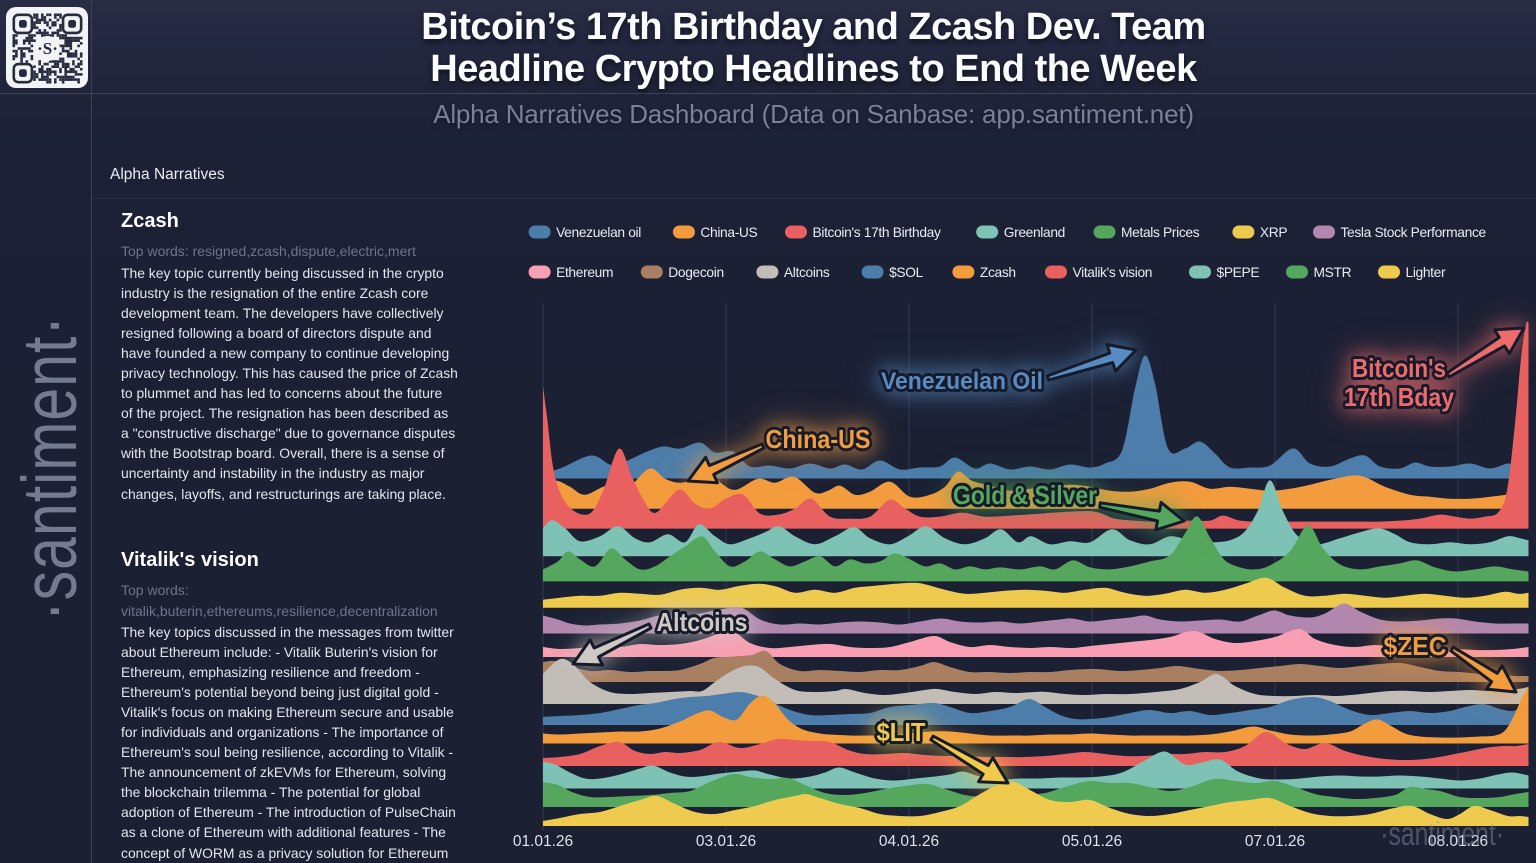 The image size is (1536, 863). I want to click on svg-text: Tesla Stock Performance, so click(1414, 232).